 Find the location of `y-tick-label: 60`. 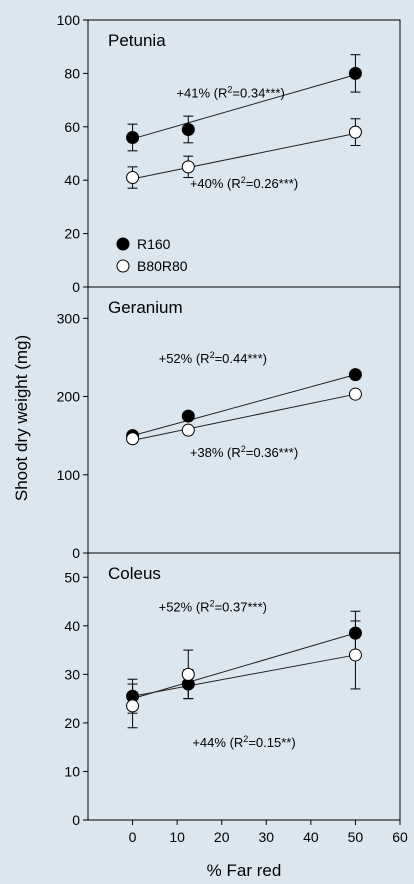

y-tick-label: 60 is located at coordinates (72, 127).